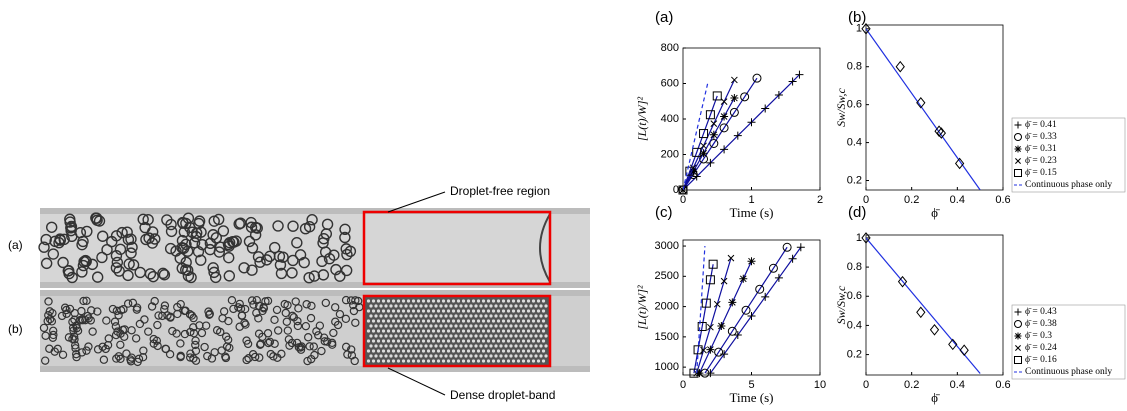  What do you see at coordinates (1041, 348) in the screenshot?
I see `legend-label: ϕ̄ = 0.24` at bounding box center [1041, 348].